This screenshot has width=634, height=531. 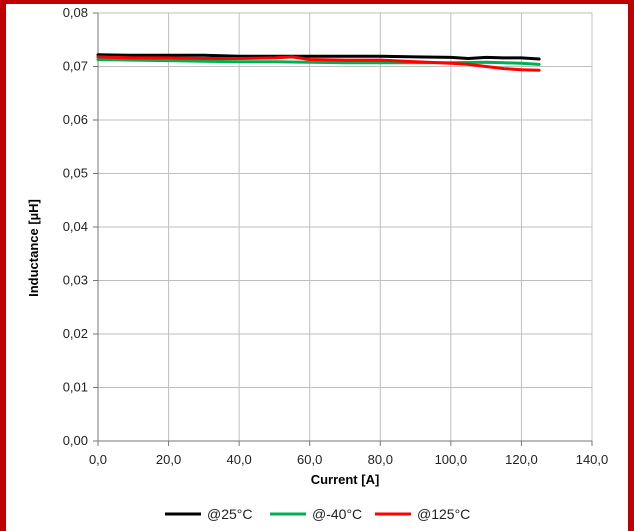 What do you see at coordinates (309, 459) in the screenshot?
I see `x-tick-label: 60,0` at bounding box center [309, 459].